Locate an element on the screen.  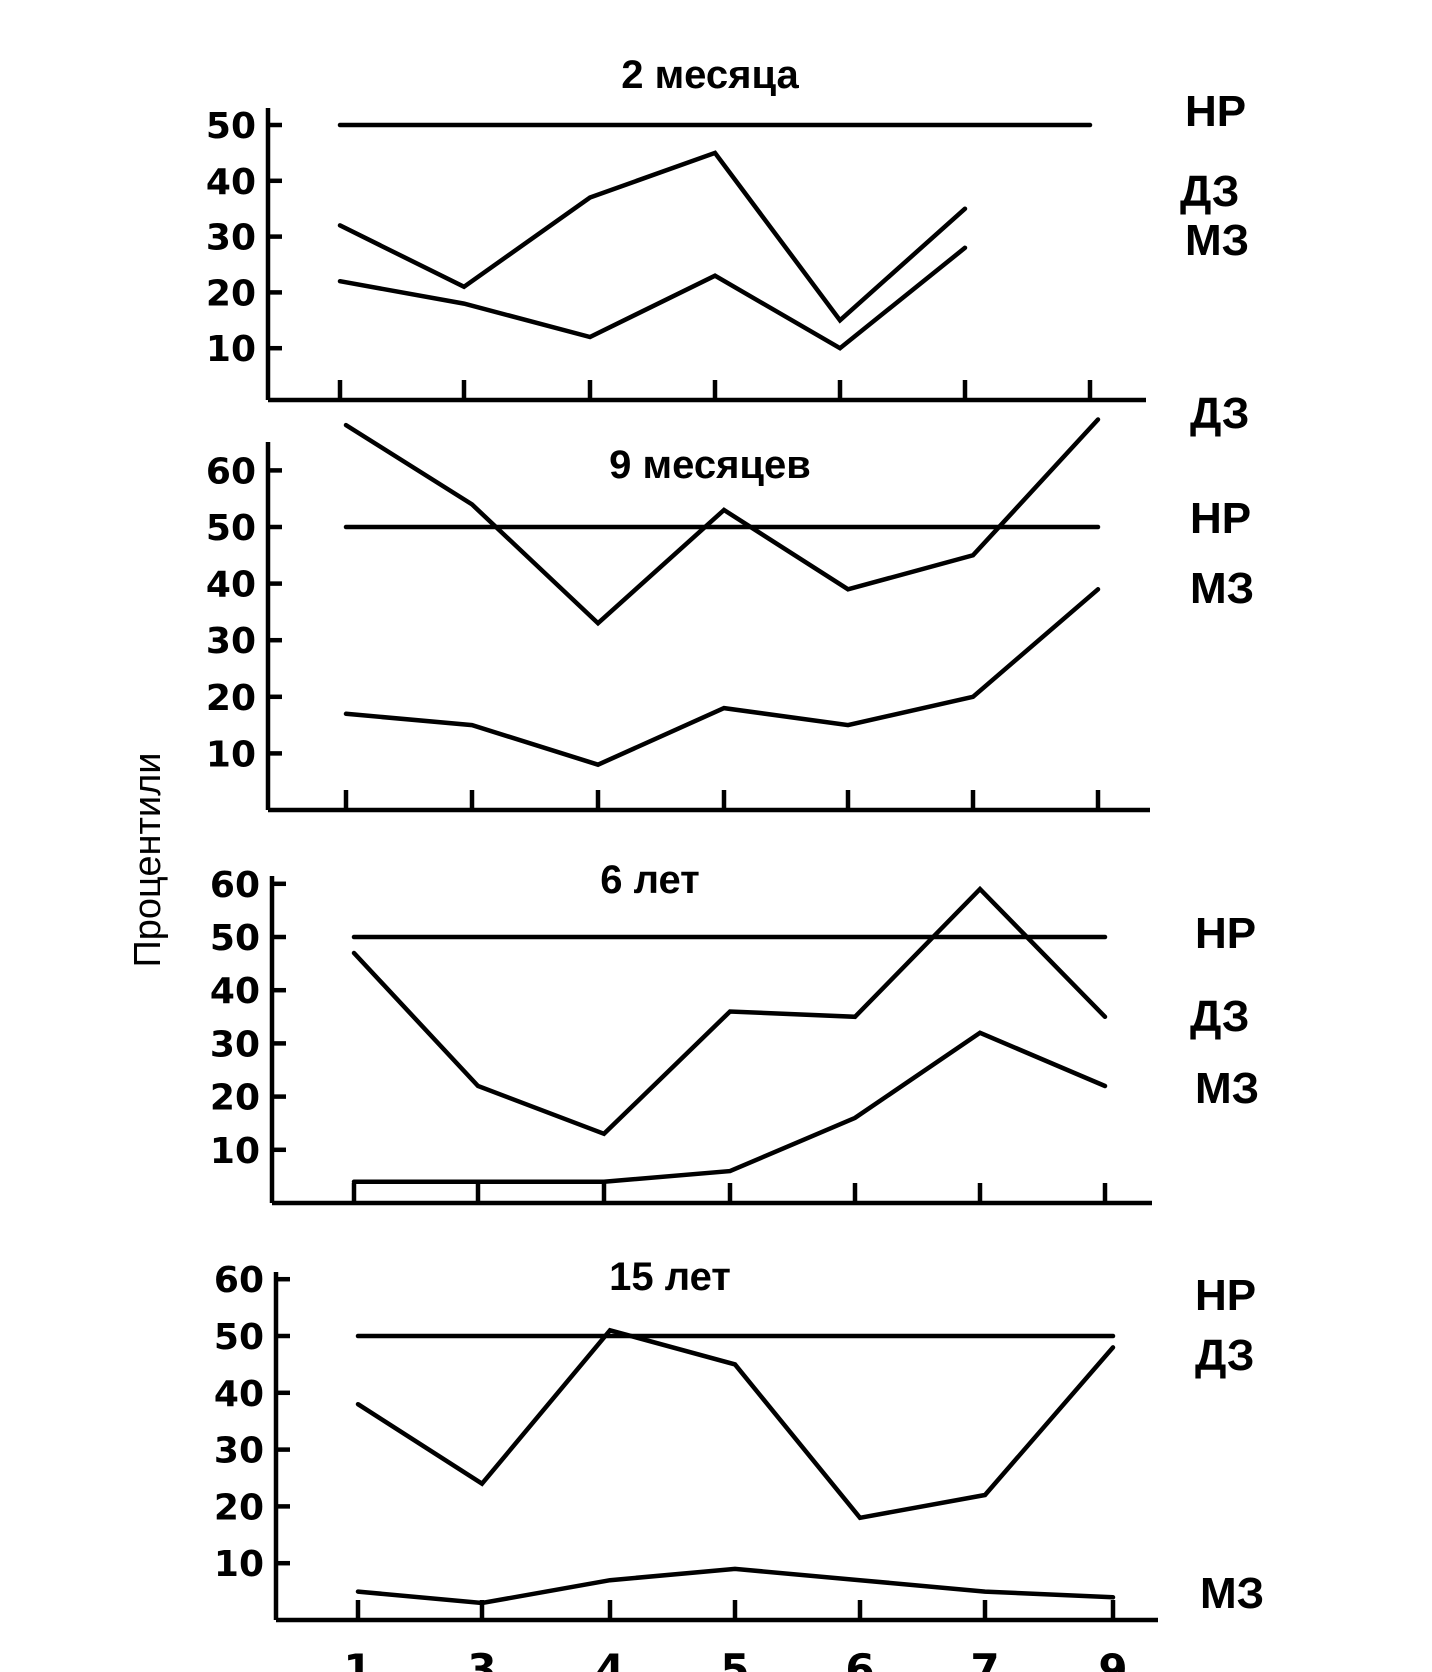
chart-title: 15 лет is located at coordinates (670, 1277).